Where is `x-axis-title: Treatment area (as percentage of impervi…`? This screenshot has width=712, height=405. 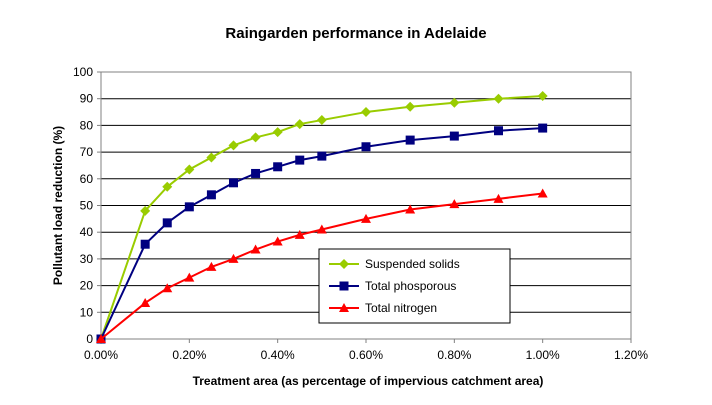 x-axis-title: Treatment area (as percentage of impervi… is located at coordinates (368, 381).